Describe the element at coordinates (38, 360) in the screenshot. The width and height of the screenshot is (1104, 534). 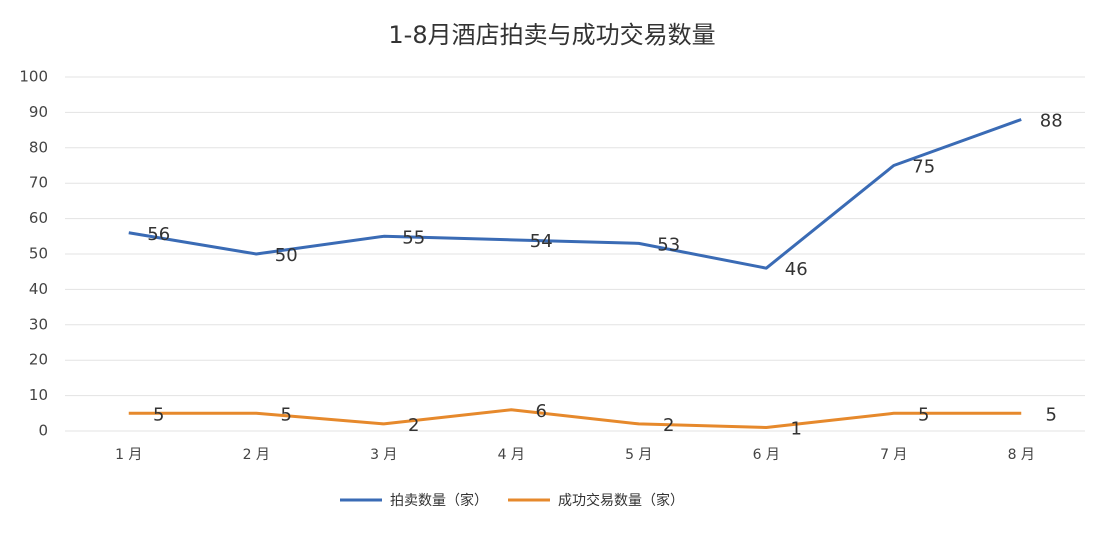
I see `y-tick-label: 20` at that location.